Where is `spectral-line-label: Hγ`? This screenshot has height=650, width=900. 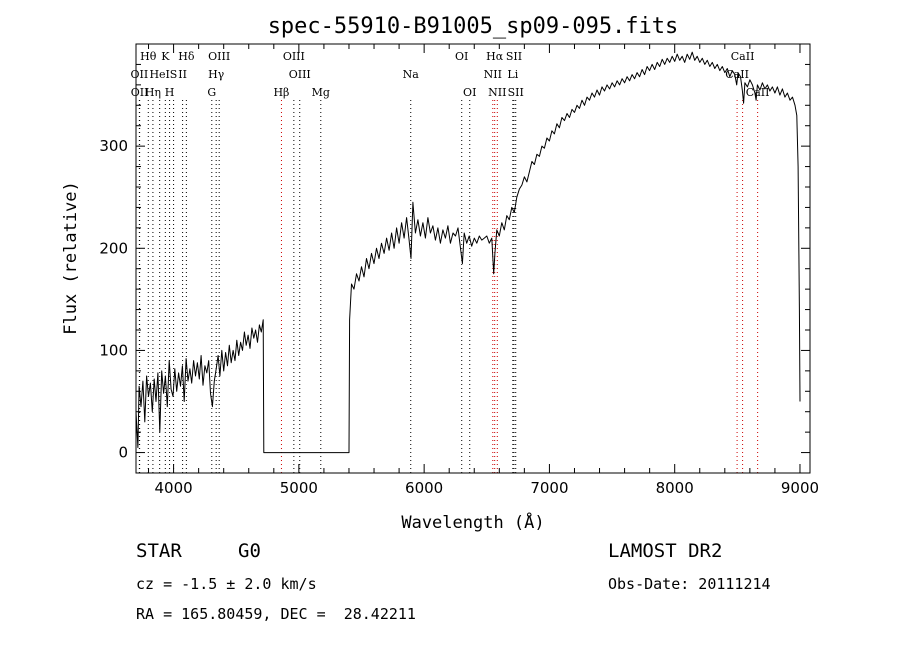 spectral-line-label: Hγ is located at coordinates (216, 74).